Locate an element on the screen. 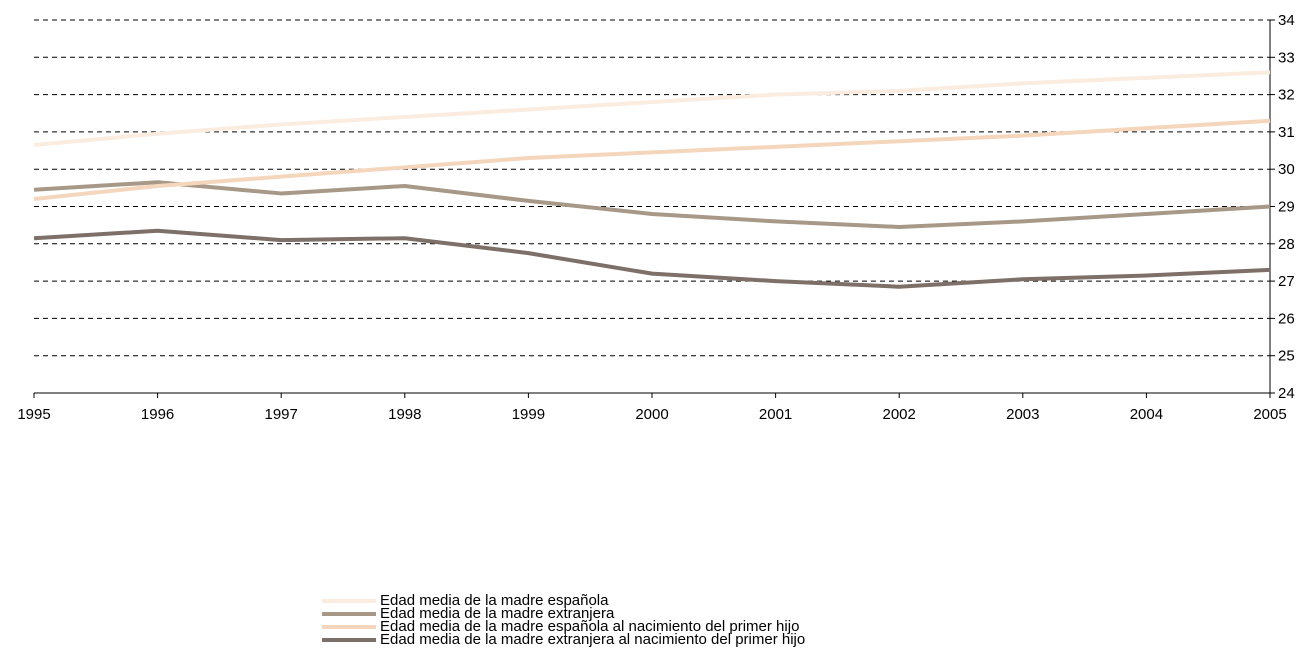 This screenshot has width=1313, height=657. y-tick-label-26: 26 is located at coordinates (1286, 318).